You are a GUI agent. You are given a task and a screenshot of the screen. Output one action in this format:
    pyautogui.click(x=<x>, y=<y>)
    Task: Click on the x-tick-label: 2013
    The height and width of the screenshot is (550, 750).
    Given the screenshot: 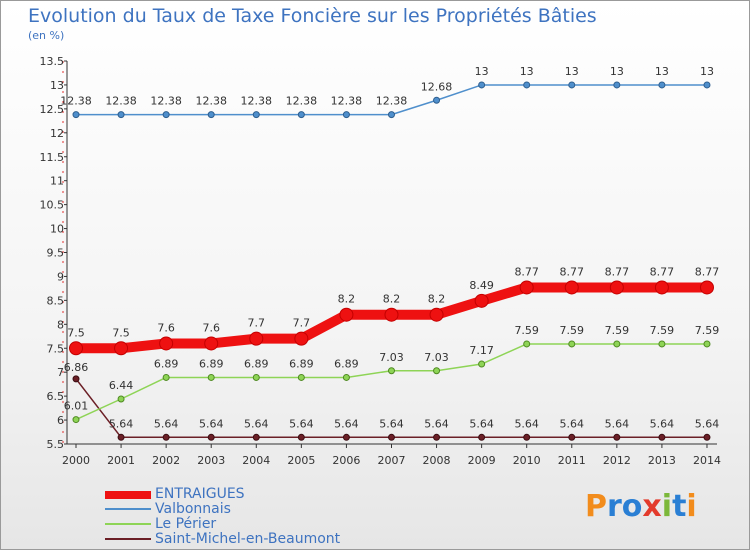 What is the action you would take?
    pyautogui.click(x=662, y=460)
    